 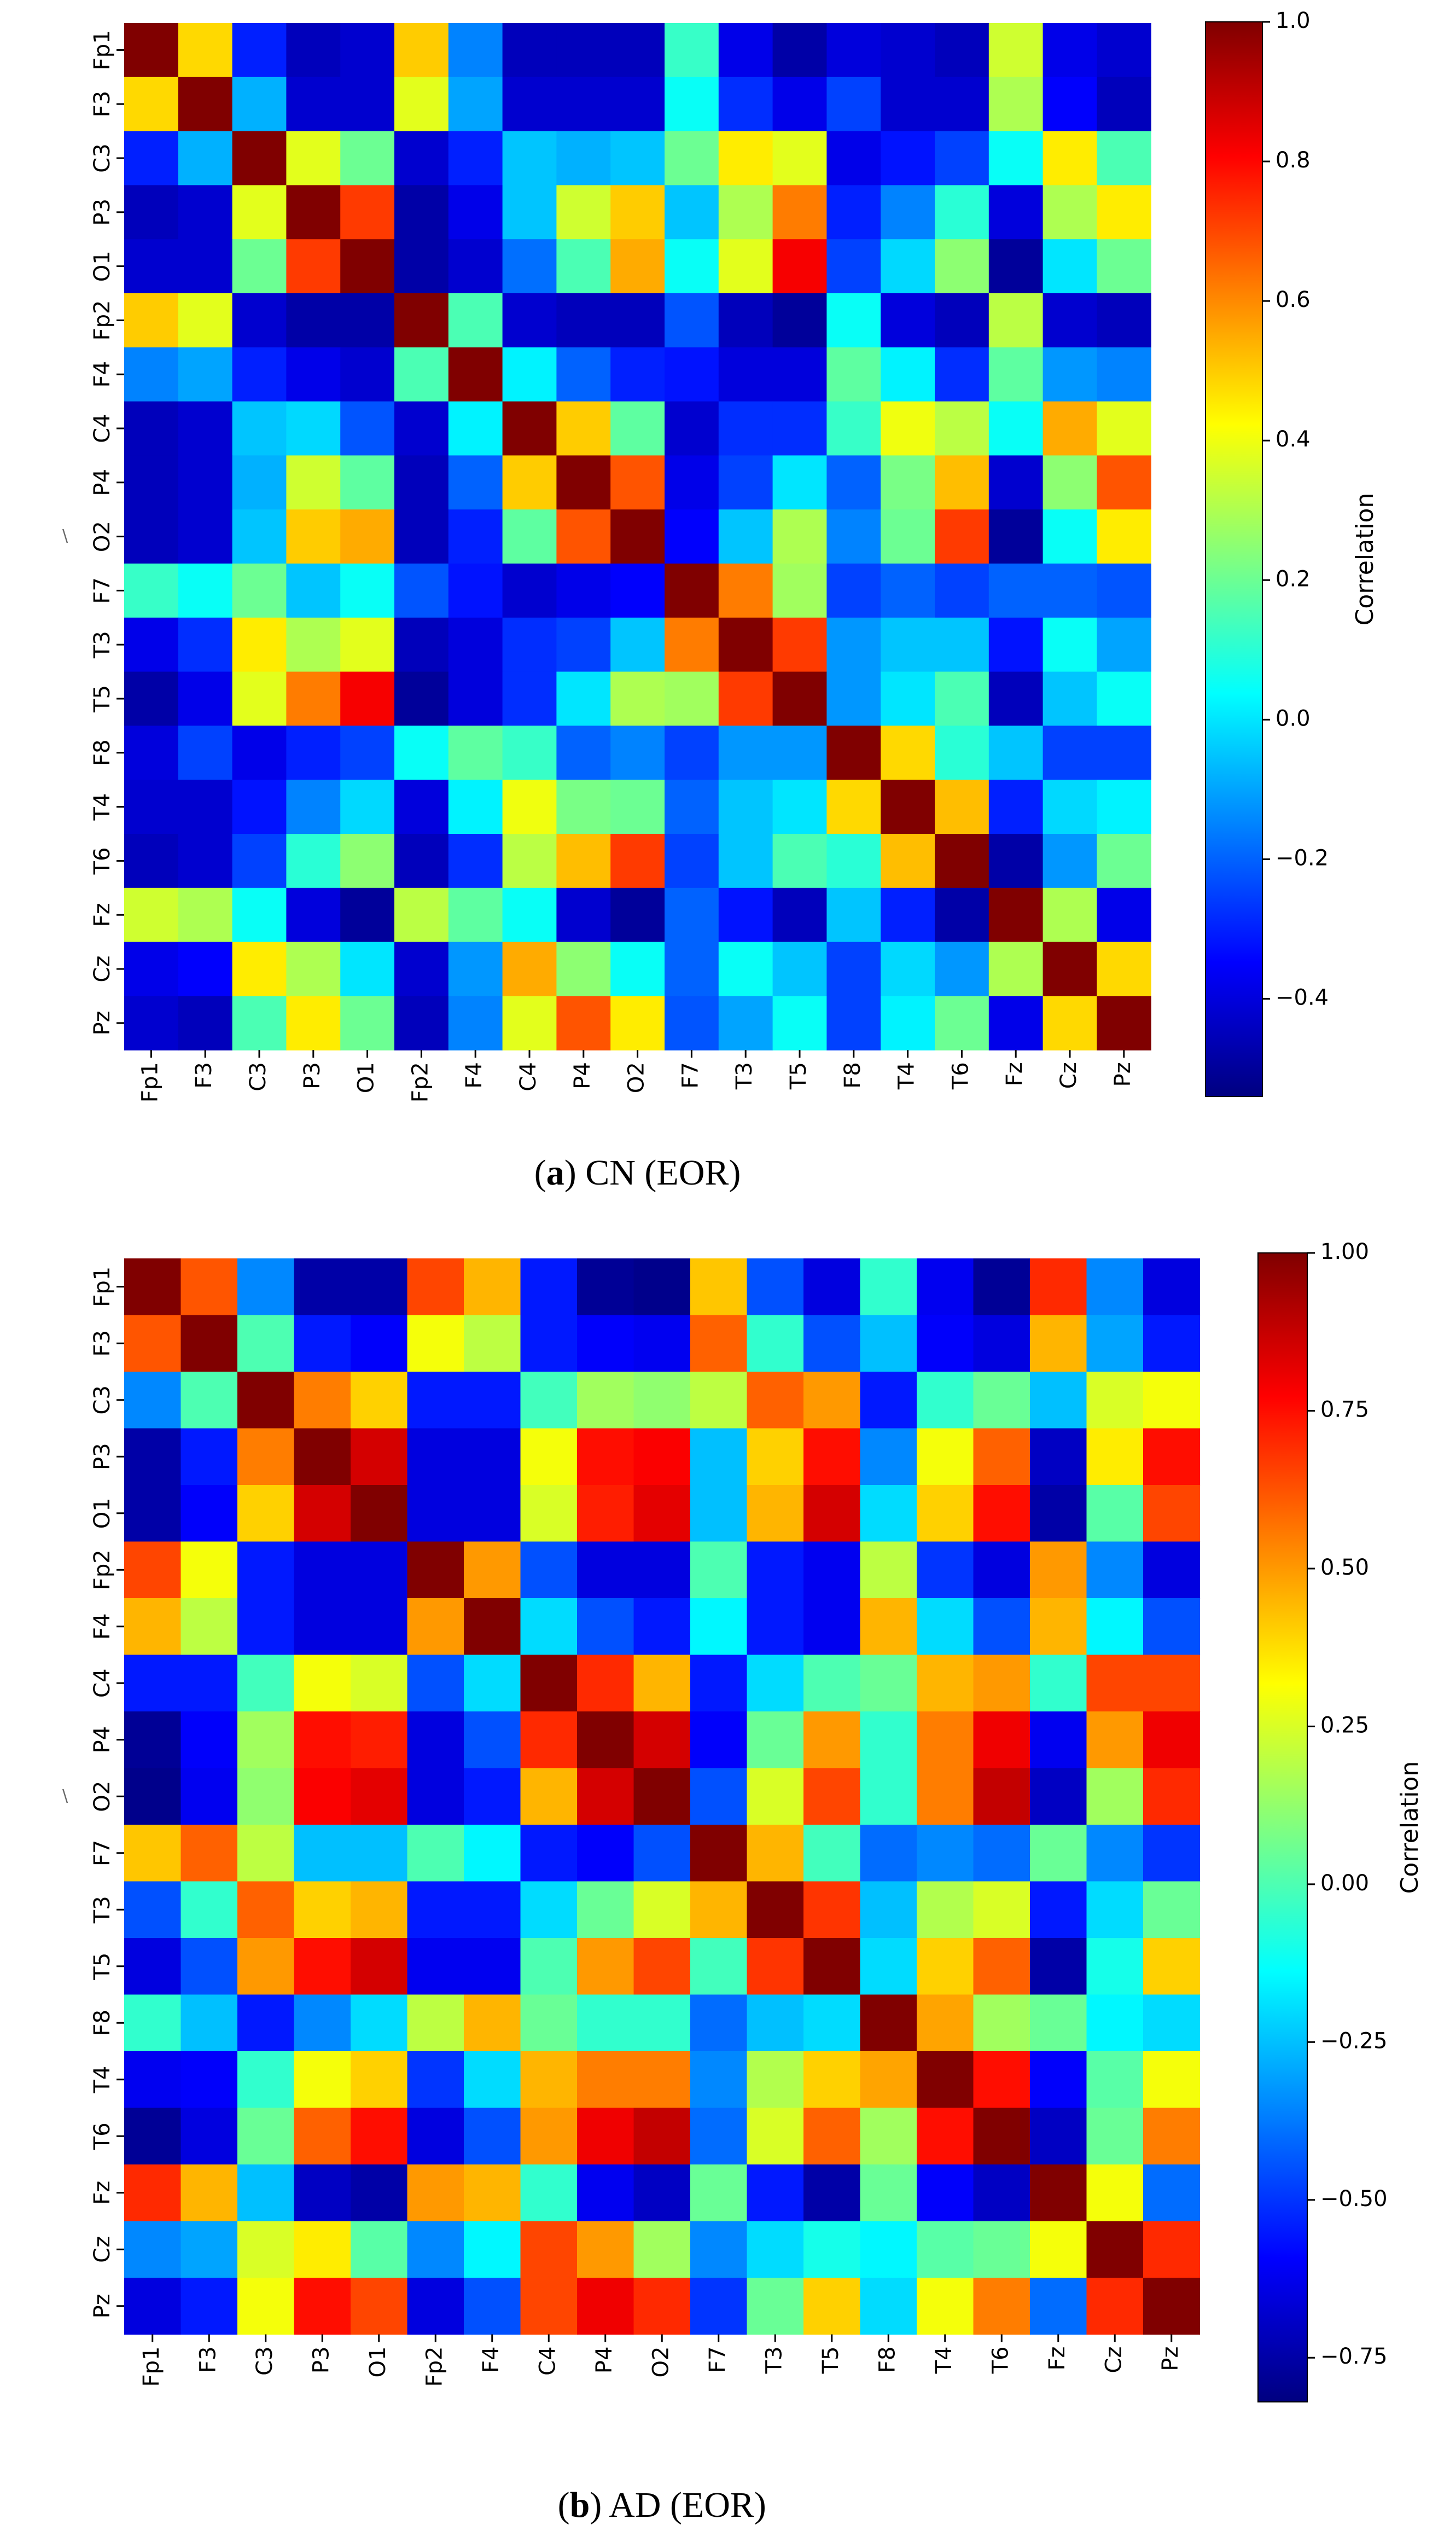 What do you see at coordinates (1344, 1568) in the screenshot?
I see `colorbar-tick-label: 0.50` at bounding box center [1344, 1568].